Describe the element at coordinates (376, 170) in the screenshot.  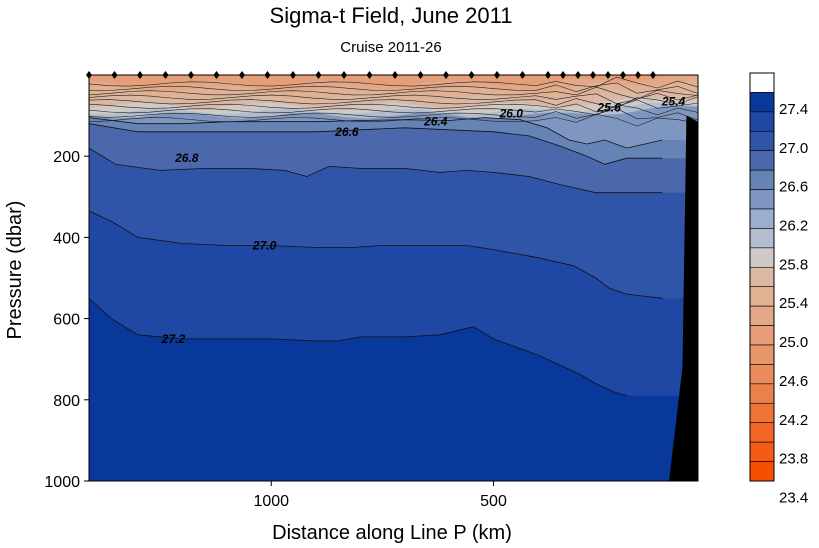
I see `isopycnal-line-26.8` at that location.